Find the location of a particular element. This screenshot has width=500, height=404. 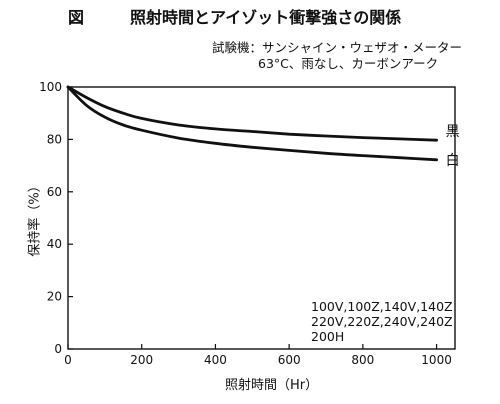

x-tick-label: 200 is located at coordinates (141, 360).